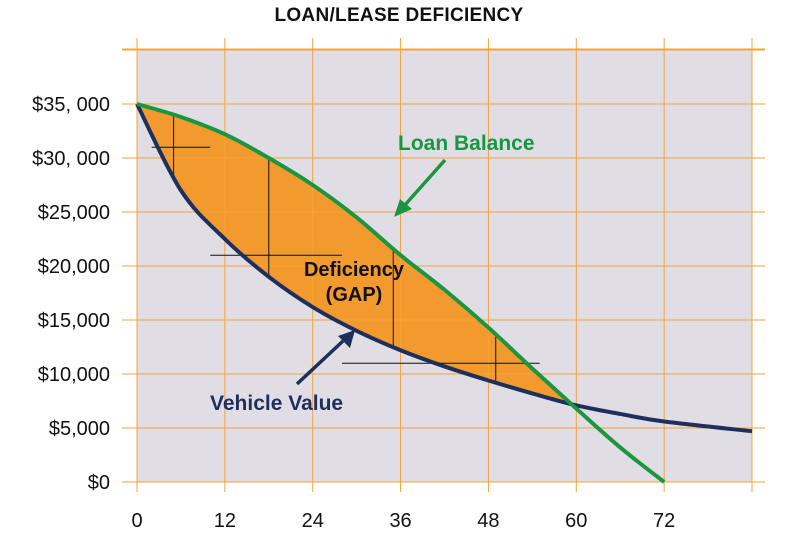  What do you see at coordinates (354, 295) in the screenshot?
I see `gap-label: (GAP)` at bounding box center [354, 295].